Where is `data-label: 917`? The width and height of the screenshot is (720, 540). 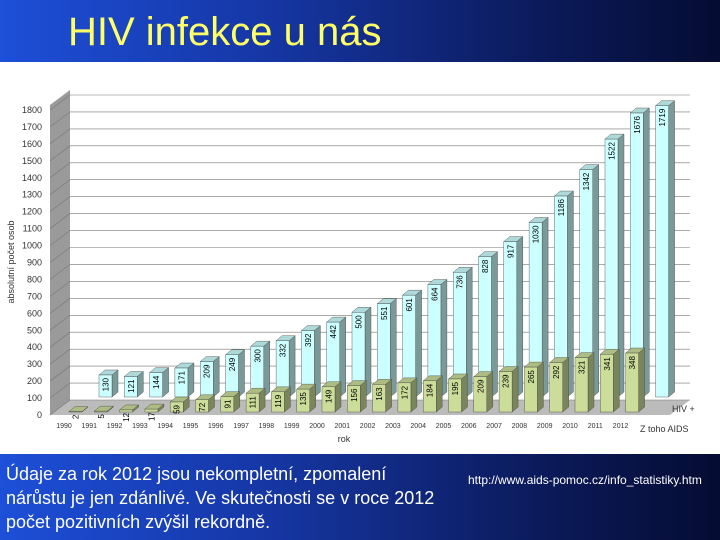 data-label: 917 is located at coordinates (510, 251).